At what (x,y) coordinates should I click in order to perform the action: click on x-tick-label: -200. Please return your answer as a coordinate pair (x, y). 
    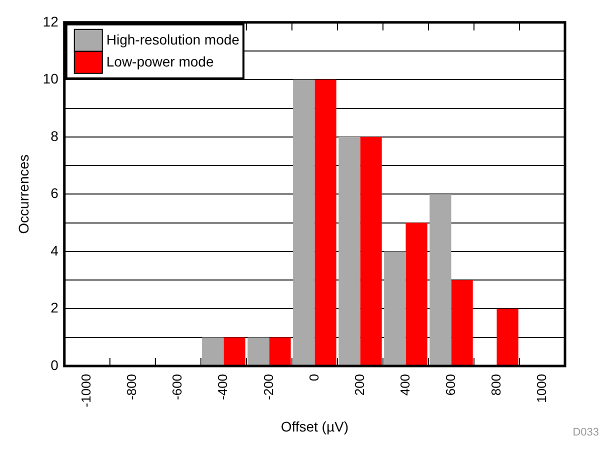
    Looking at the image, I should click on (268, 387).